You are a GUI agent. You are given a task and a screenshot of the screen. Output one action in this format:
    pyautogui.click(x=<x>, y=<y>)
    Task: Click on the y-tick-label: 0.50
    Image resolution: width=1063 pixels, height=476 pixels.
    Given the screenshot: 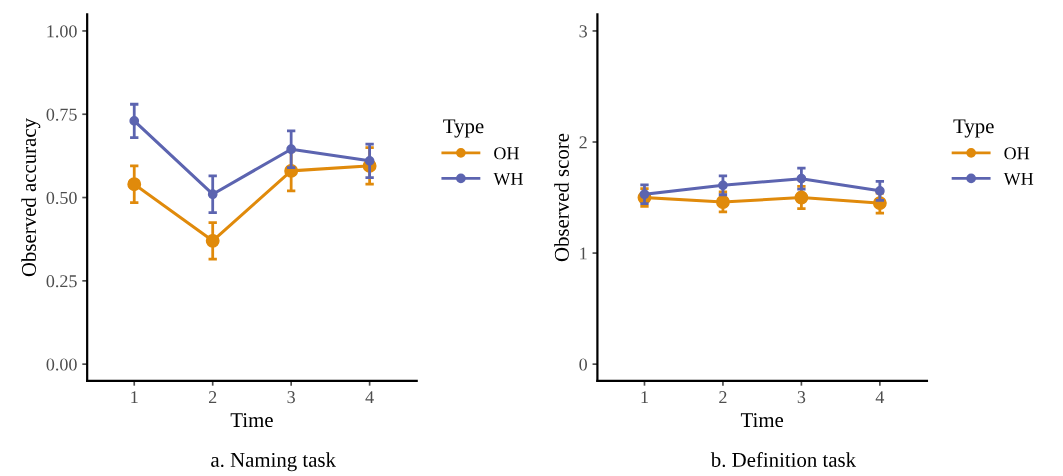 What is the action you would take?
    pyautogui.click(x=61, y=198)
    